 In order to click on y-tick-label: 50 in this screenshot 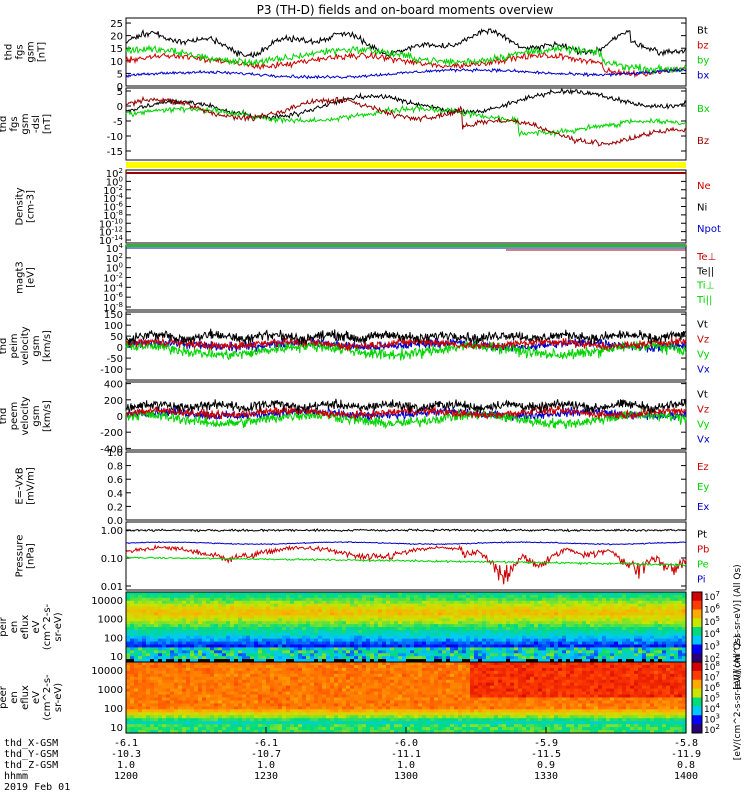, I will do `click(116, 337)`.